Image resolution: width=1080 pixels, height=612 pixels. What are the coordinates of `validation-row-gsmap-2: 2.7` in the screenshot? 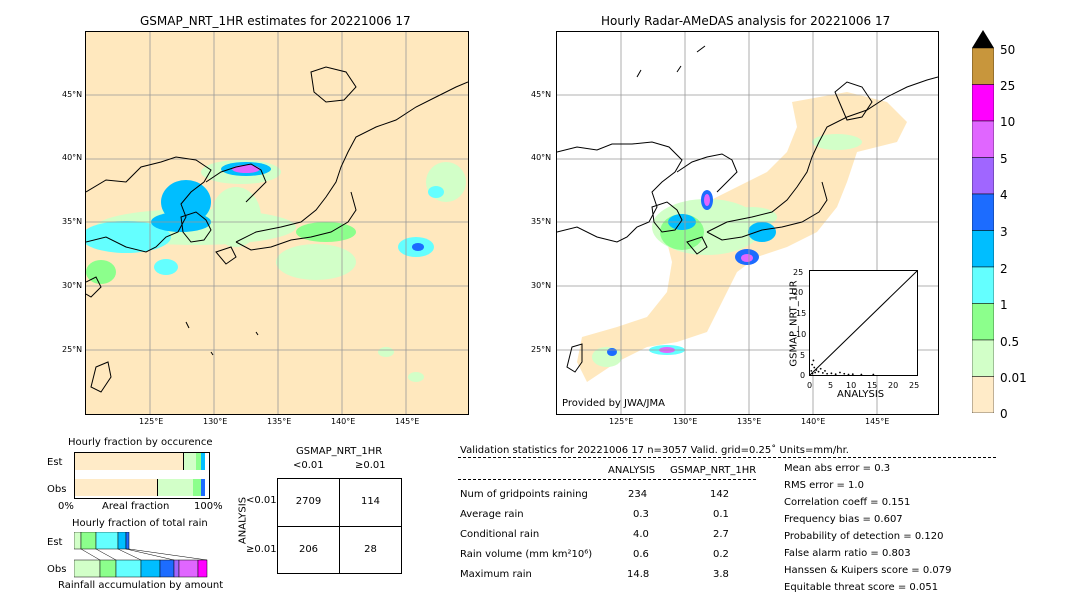 It's located at (721, 534).